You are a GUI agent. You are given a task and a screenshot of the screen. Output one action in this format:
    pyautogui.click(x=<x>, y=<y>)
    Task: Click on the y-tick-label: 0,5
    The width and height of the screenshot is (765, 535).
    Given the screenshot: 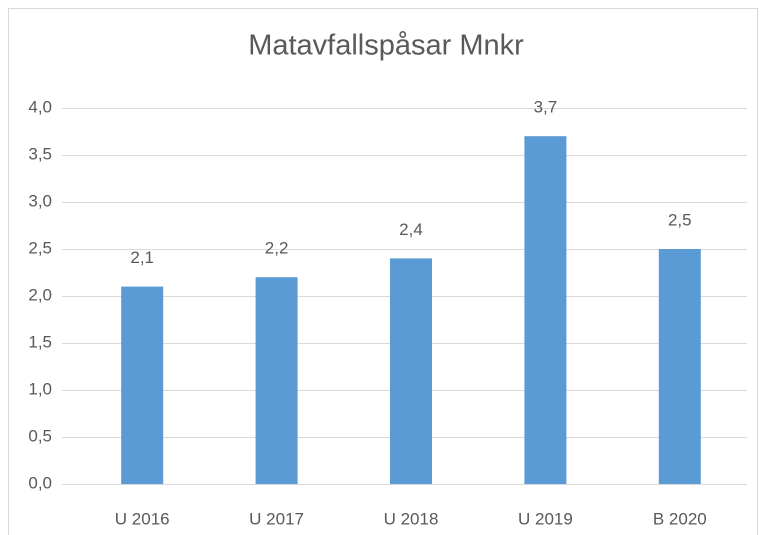 What is the action you would take?
    pyautogui.click(x=40, y=435)
    